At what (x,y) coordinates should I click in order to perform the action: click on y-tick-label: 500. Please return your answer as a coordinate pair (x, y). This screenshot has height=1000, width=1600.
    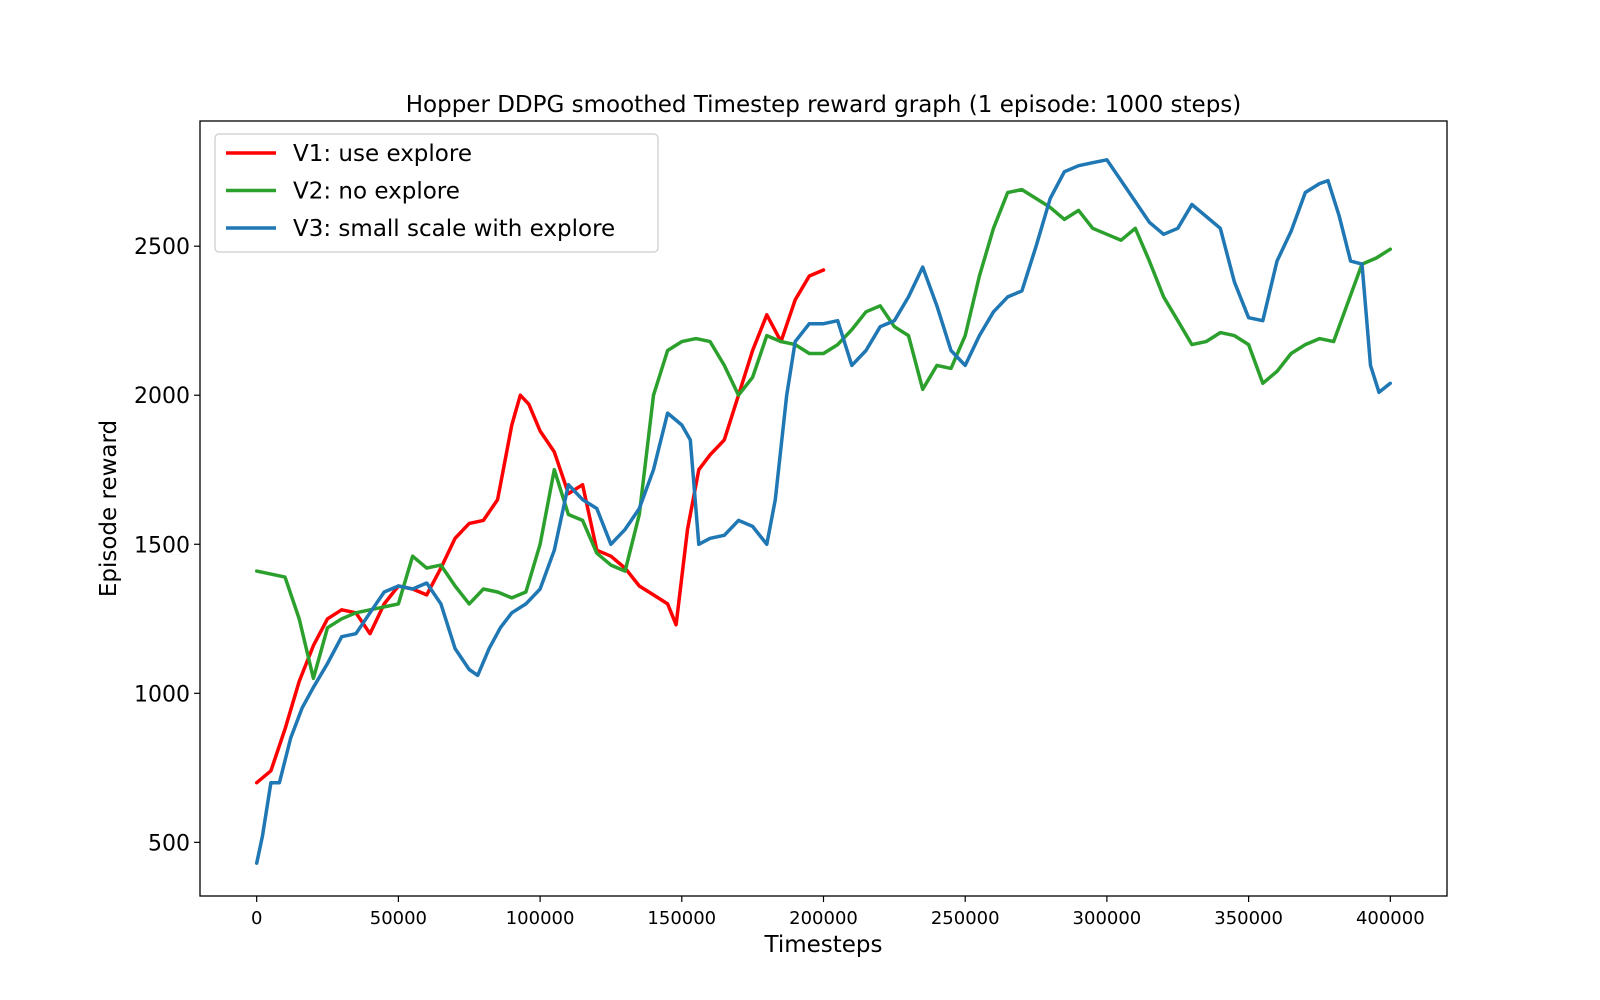
    Looking at the image, I should click on (169, 843).